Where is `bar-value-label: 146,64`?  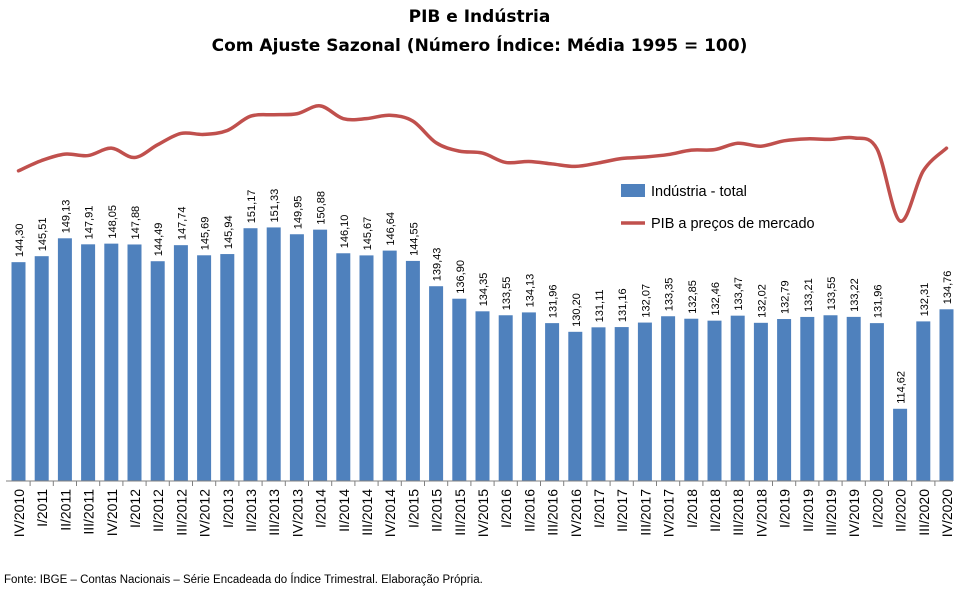
bar-value-label: 146,64 is located at coordinates (391, 229).